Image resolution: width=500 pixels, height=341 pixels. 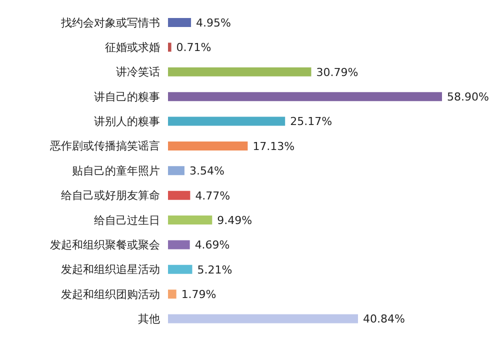 I want to click on y-tick-label: 讲冷笑话, so click(x=138, y=72).